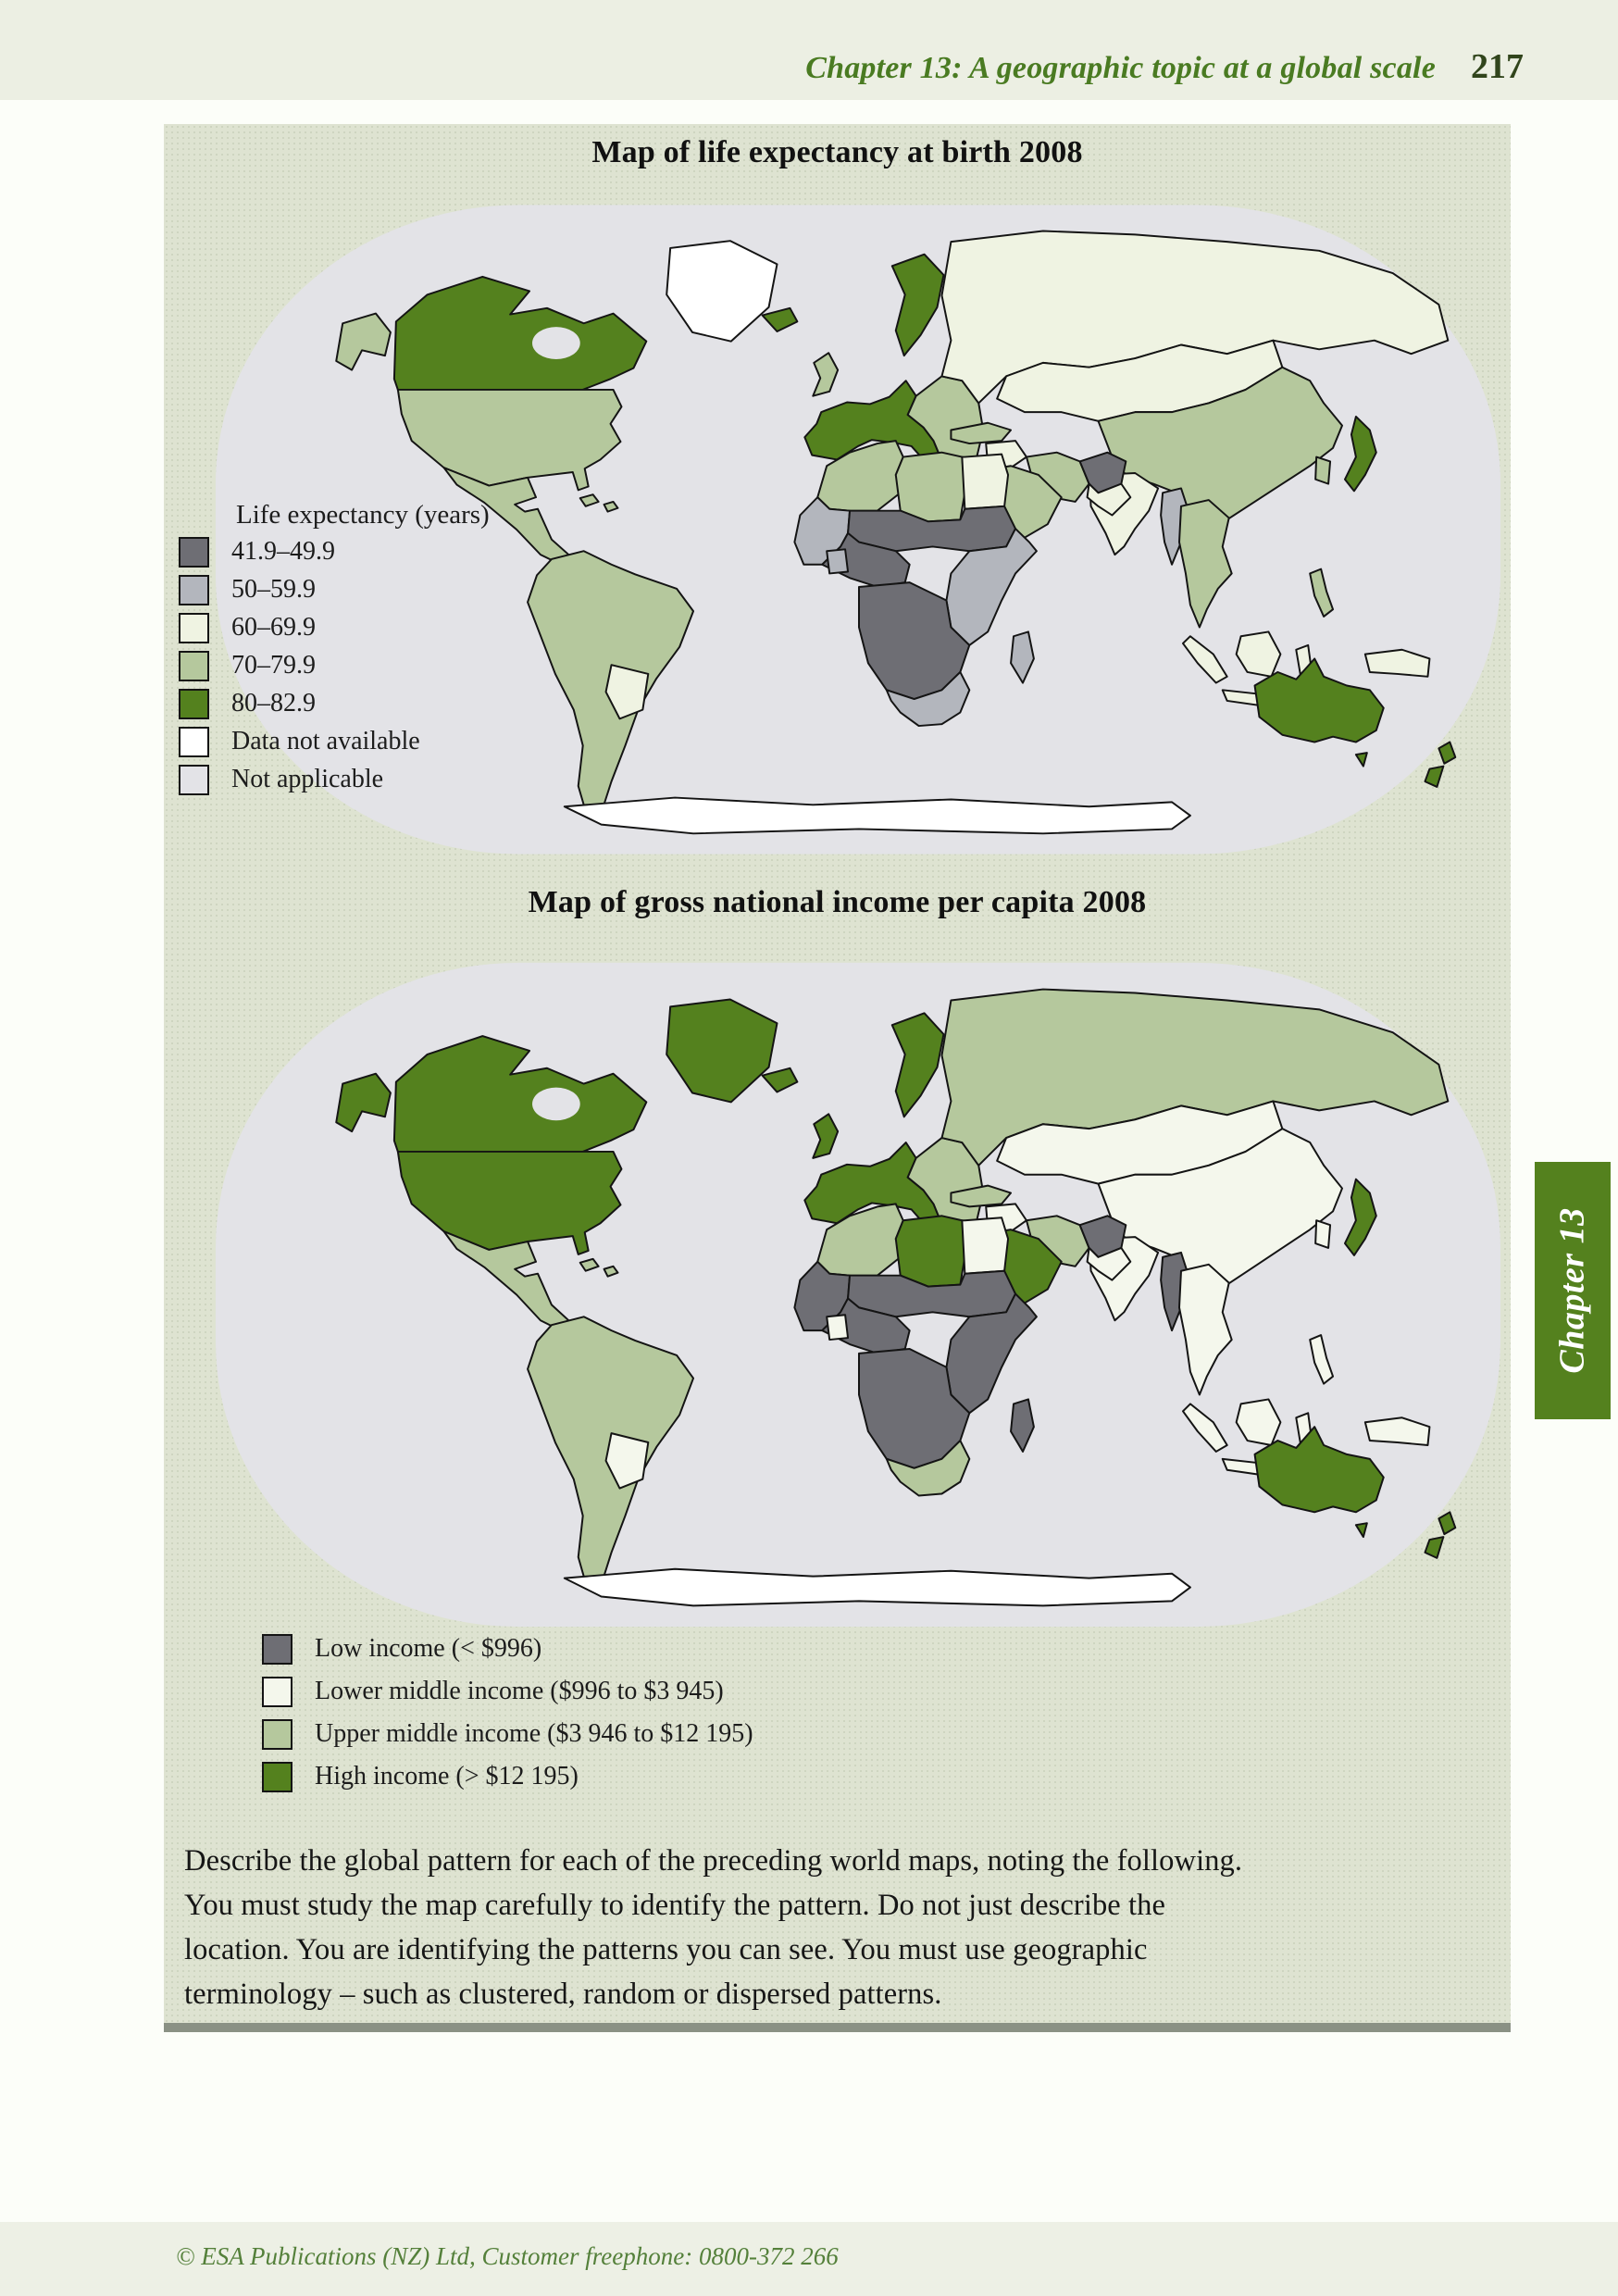  Describe the element at coordinates (273, 627) in the screenshot. I see `legend-label: 60–69.9` at that location.